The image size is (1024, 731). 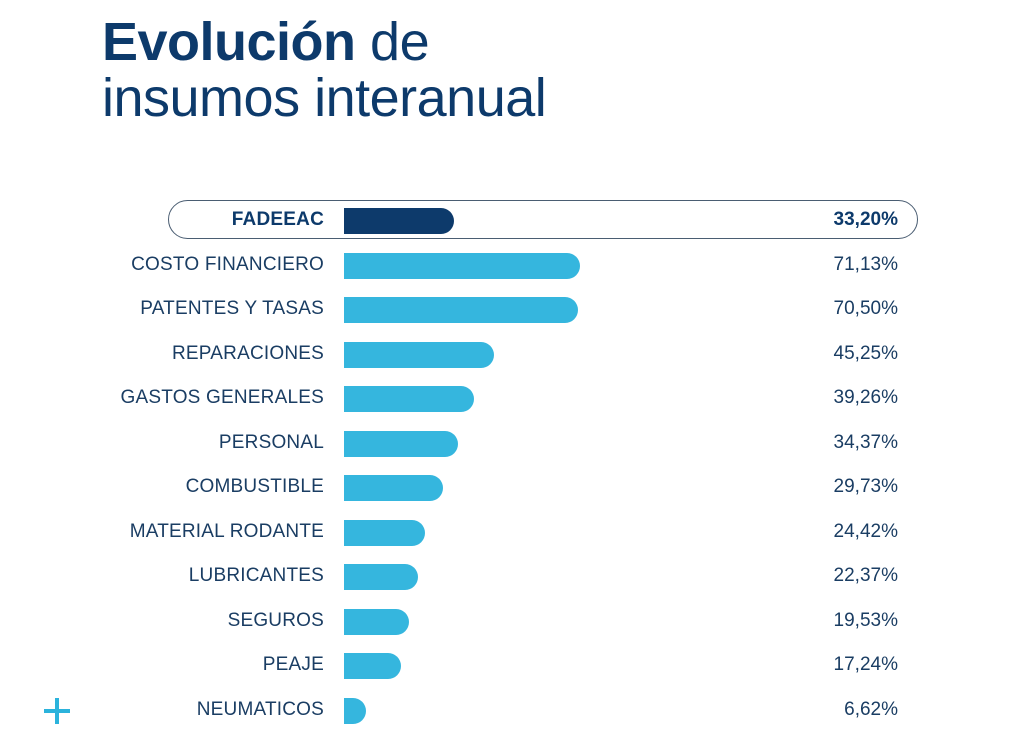 I want to click on value-label: 70,50%, so click(x=865, y=308).